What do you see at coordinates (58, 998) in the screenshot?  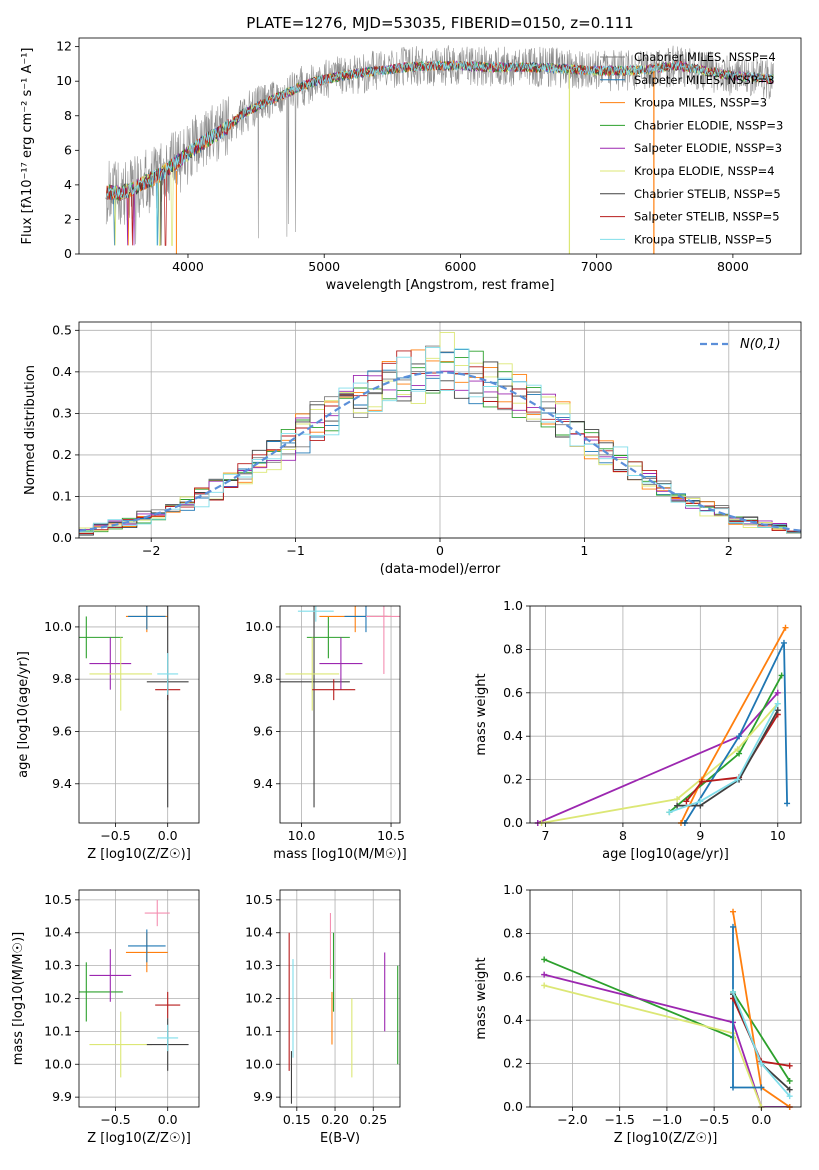 I see `mass-vs-z-ytick-label: 10.2` at bounding box center [58, 998].